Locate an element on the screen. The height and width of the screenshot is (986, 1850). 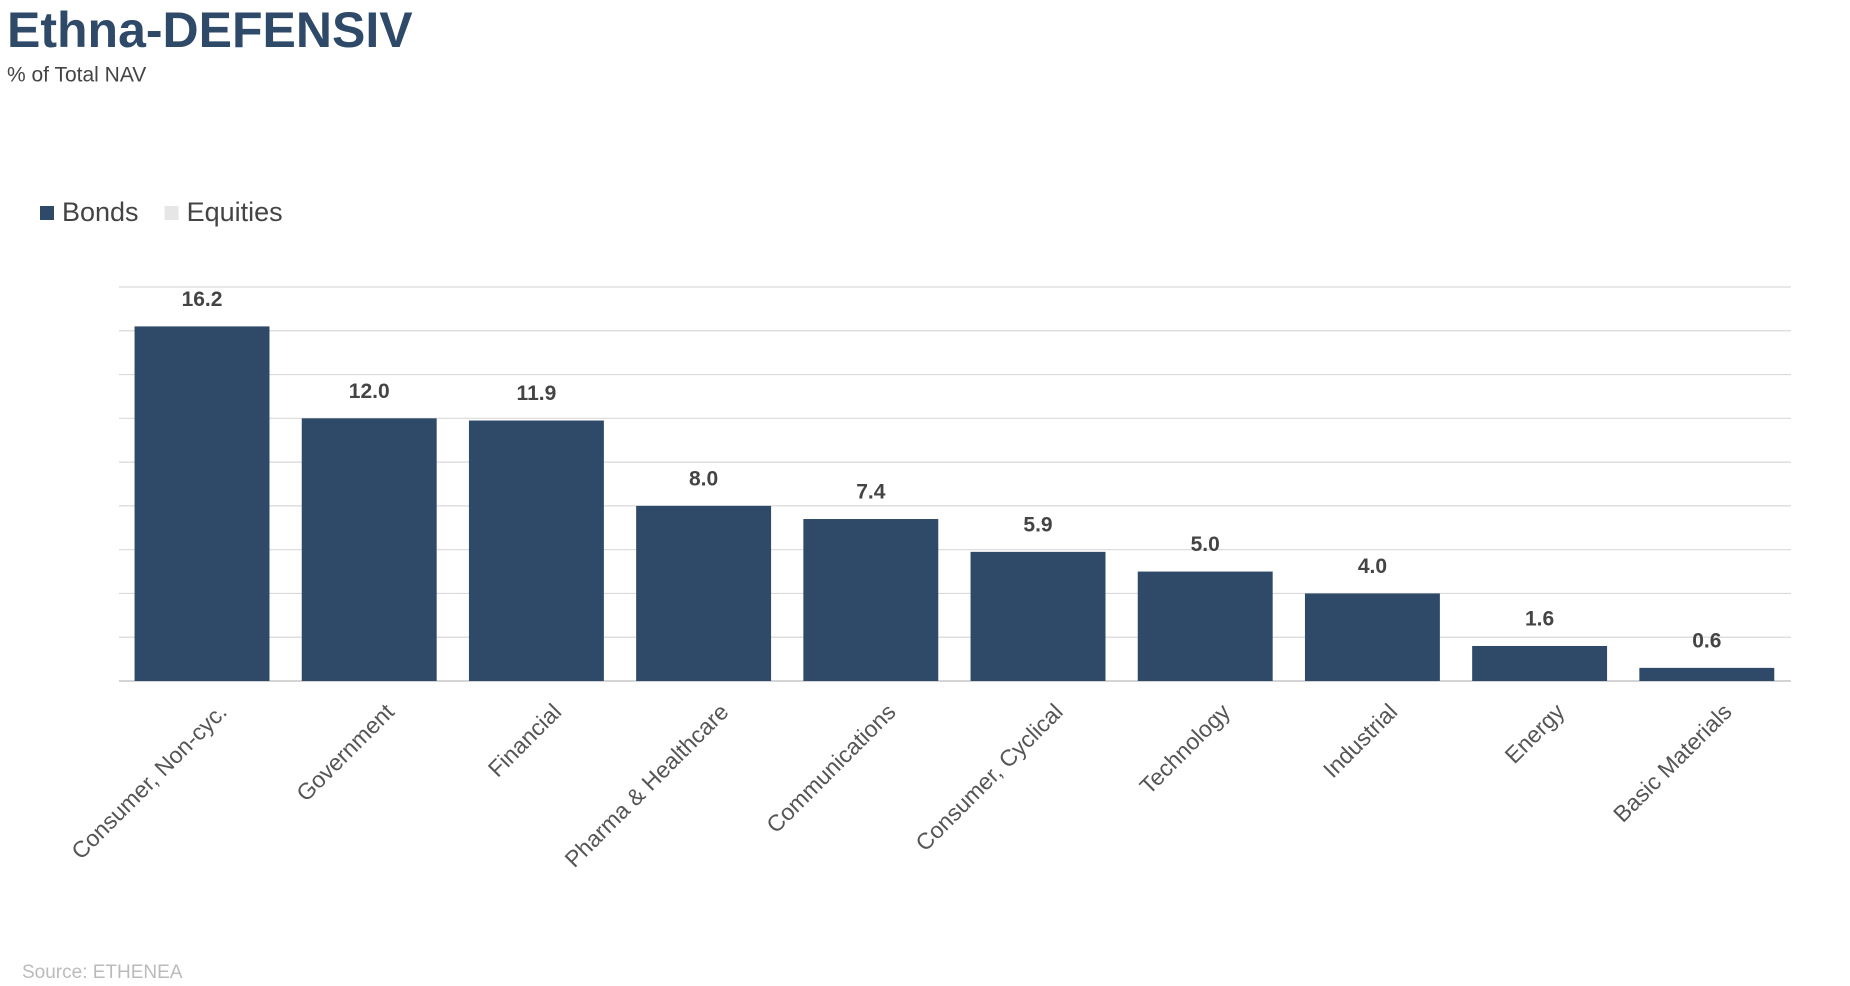
x-tick-label: Consumer, Non-cyc. is located at coordinates (149, 781).